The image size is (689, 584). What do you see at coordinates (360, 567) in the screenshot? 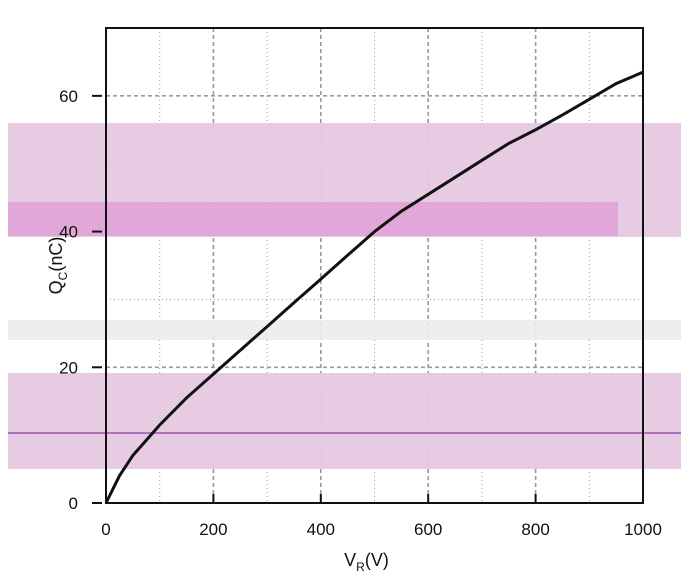
I see `x-axis-label-sub: R` at bounding box center [360, 567].